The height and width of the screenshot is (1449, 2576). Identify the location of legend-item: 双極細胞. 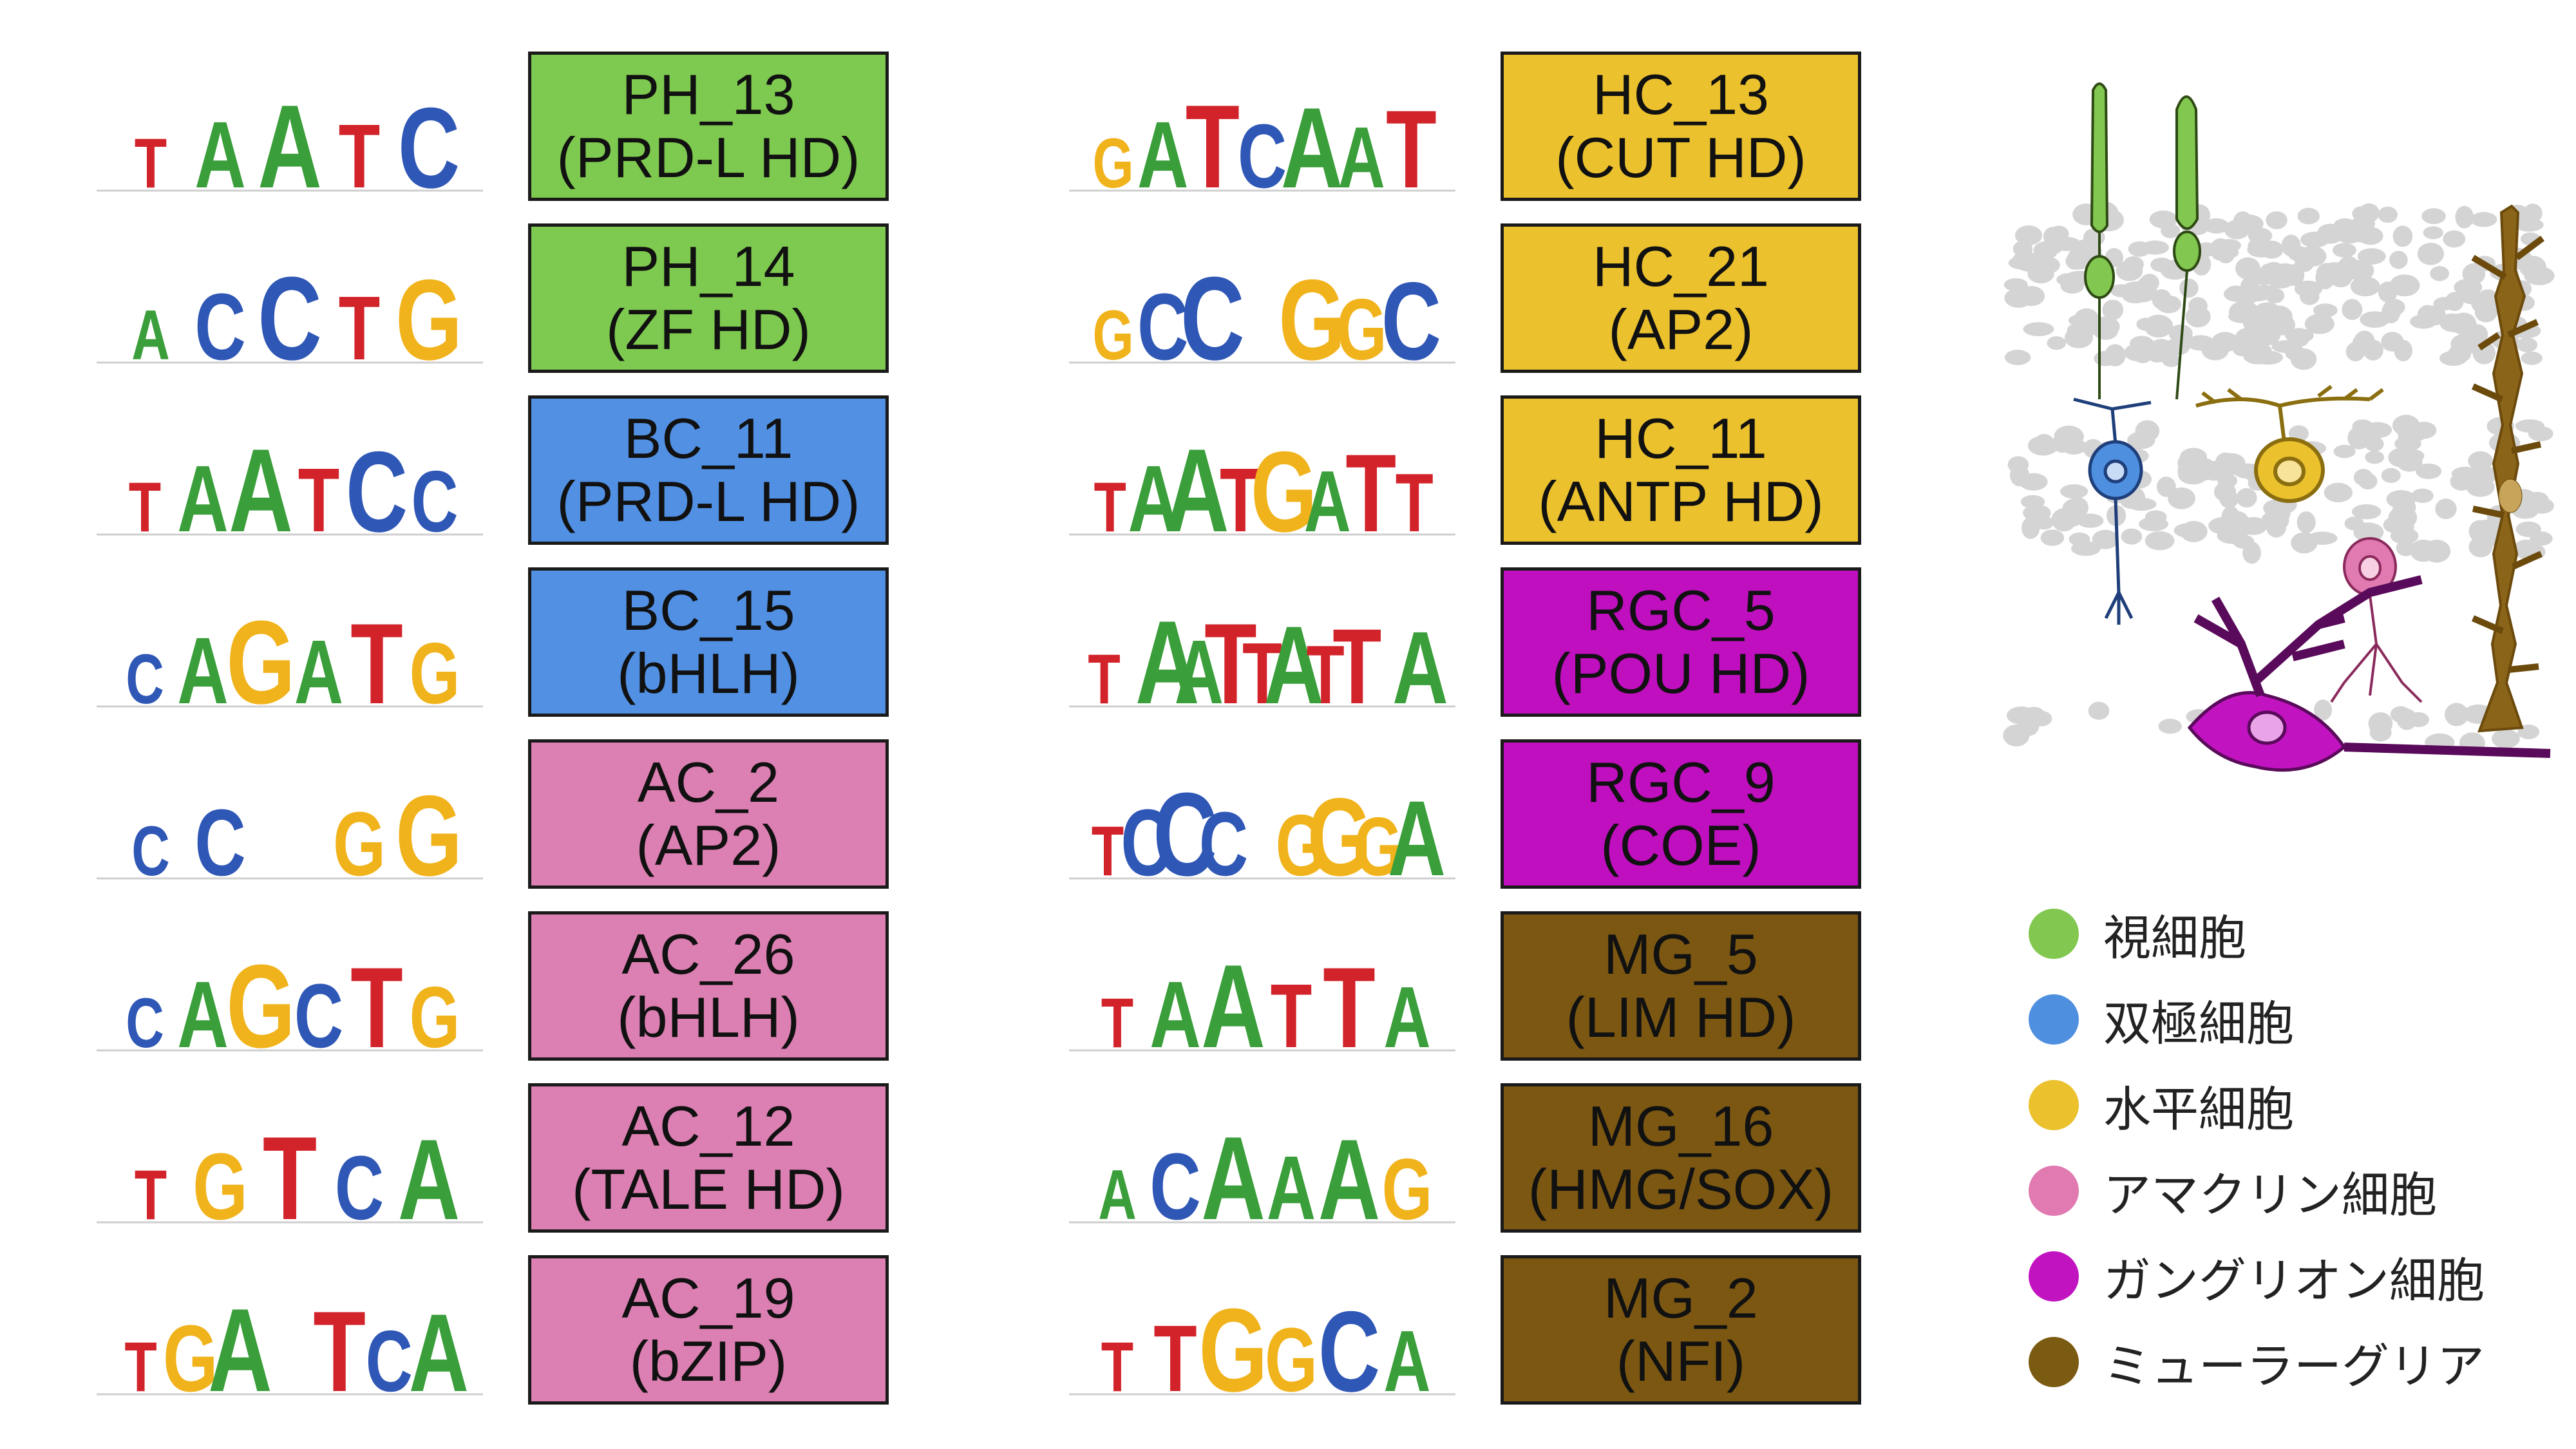
(2161, 1019).